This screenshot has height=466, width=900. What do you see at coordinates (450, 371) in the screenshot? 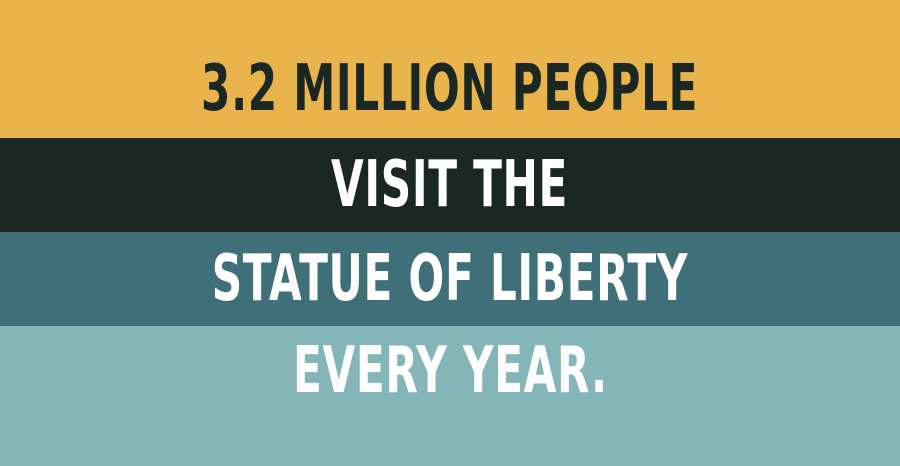
I see `headline-line-4: EVERY YEAR.` at bounding box center [450, 371].